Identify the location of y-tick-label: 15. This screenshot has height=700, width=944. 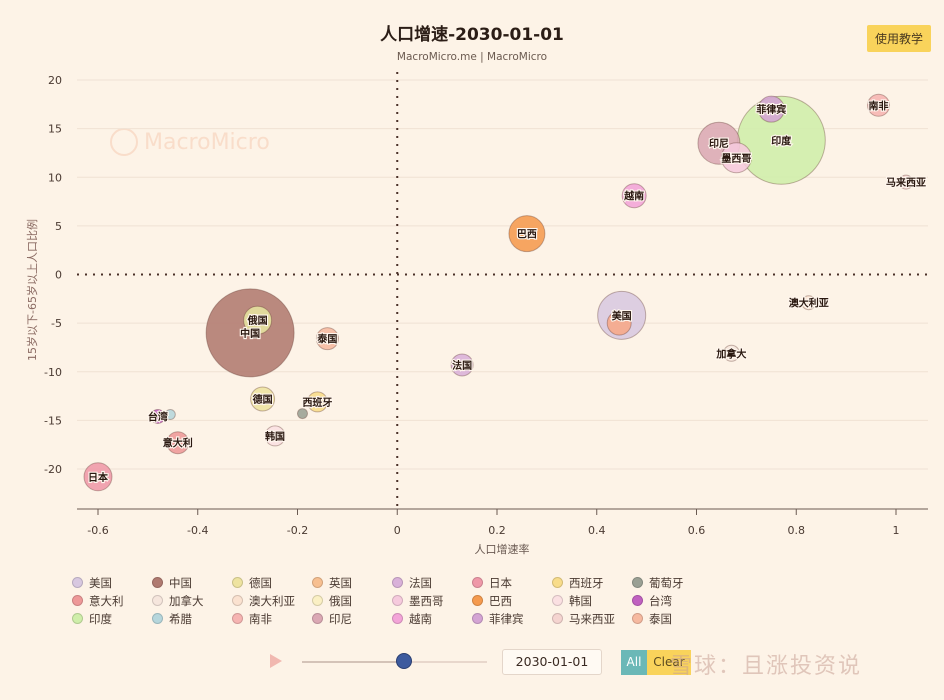
(55, 129).